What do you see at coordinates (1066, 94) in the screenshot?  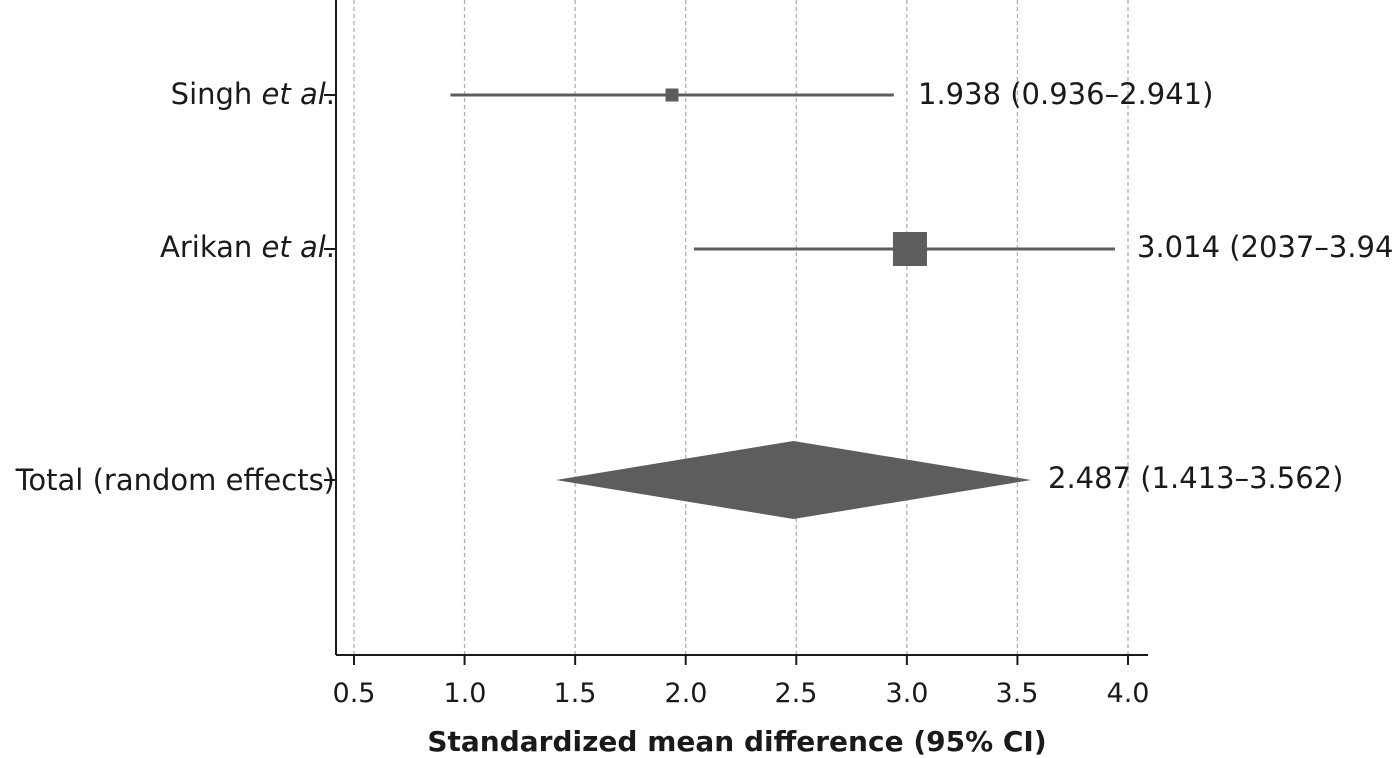 I see `estimate-label-singh: 1.938 (0.936–2.941)` at bounding box center [1066, 94].